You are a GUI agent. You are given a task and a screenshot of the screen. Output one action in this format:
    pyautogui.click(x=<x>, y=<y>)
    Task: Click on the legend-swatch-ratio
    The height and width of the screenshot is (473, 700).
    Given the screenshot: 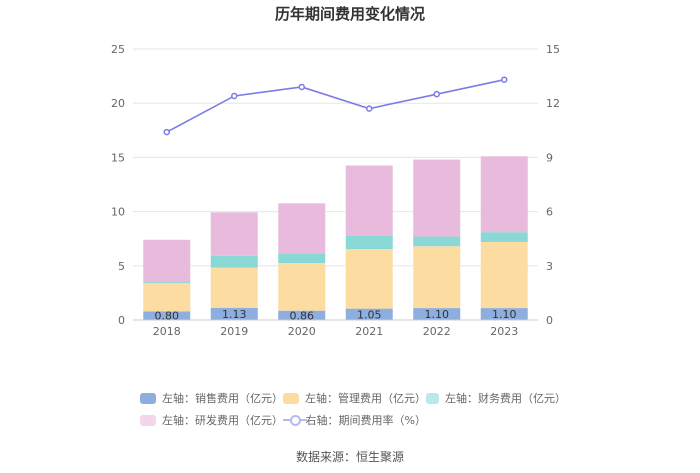 What is the action you would take?
    pyautogui.click(x=295, y=420)
    